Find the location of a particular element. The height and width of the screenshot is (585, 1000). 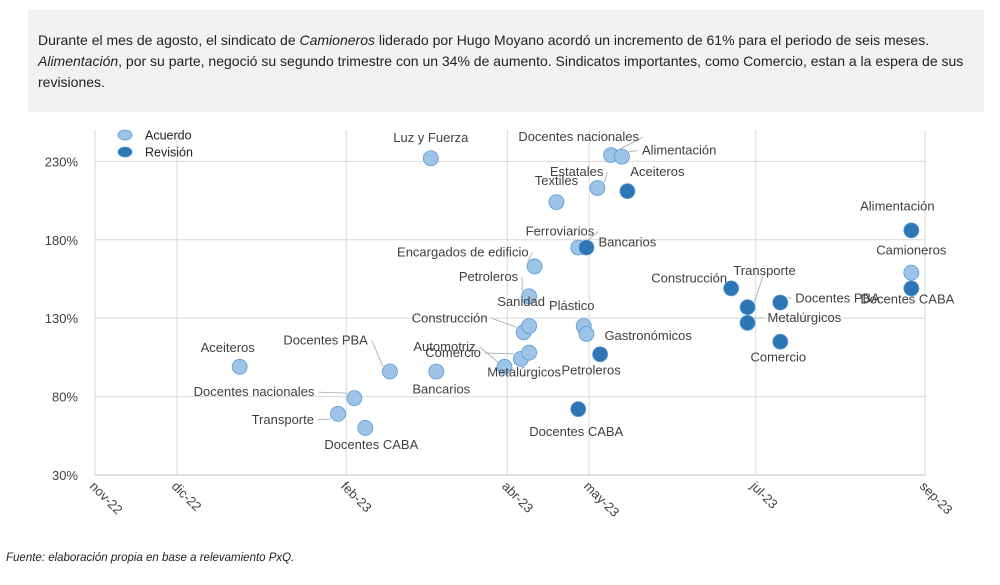

y-tick-label: 130% is located at coordinates (62, 318).